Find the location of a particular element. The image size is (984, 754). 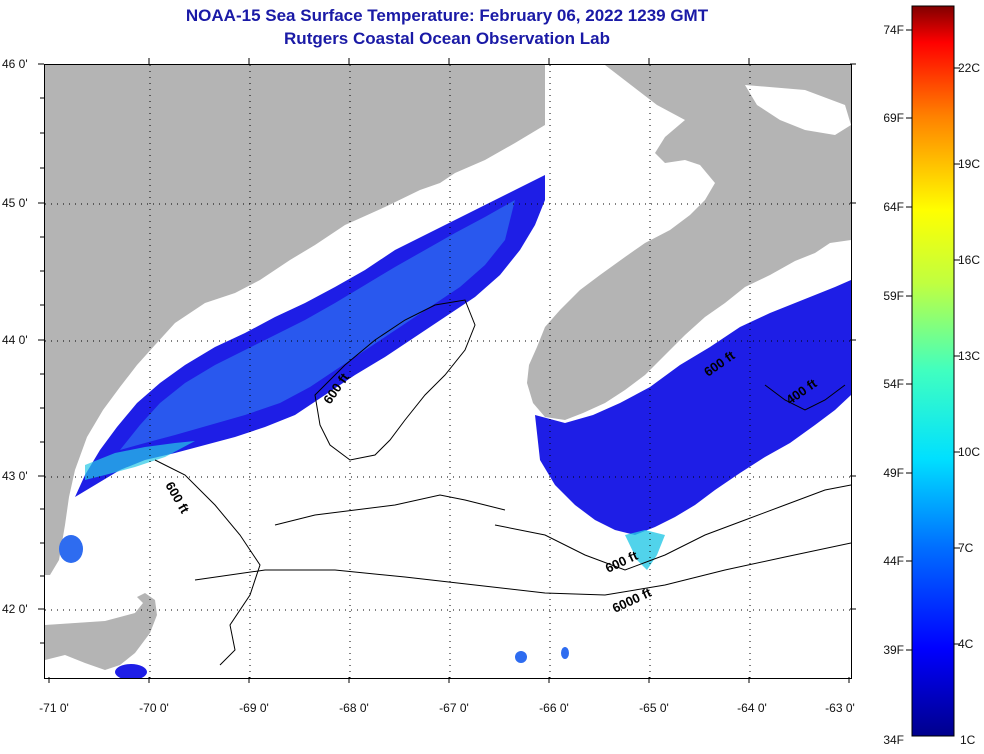

sst-gulf-of-maine-mid is located at coordinates (317, 325).